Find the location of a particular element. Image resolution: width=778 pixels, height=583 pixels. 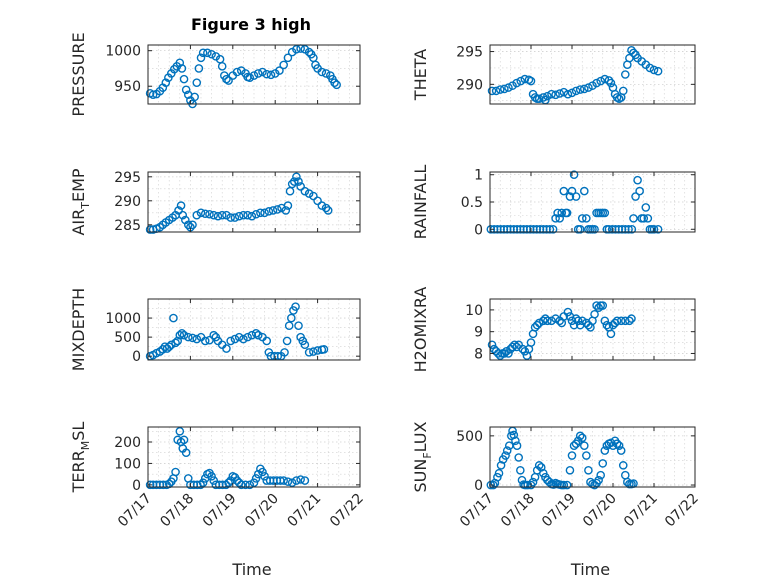

panel-7-ylabel: SUNFLUX is located at coordinates (422, 456).